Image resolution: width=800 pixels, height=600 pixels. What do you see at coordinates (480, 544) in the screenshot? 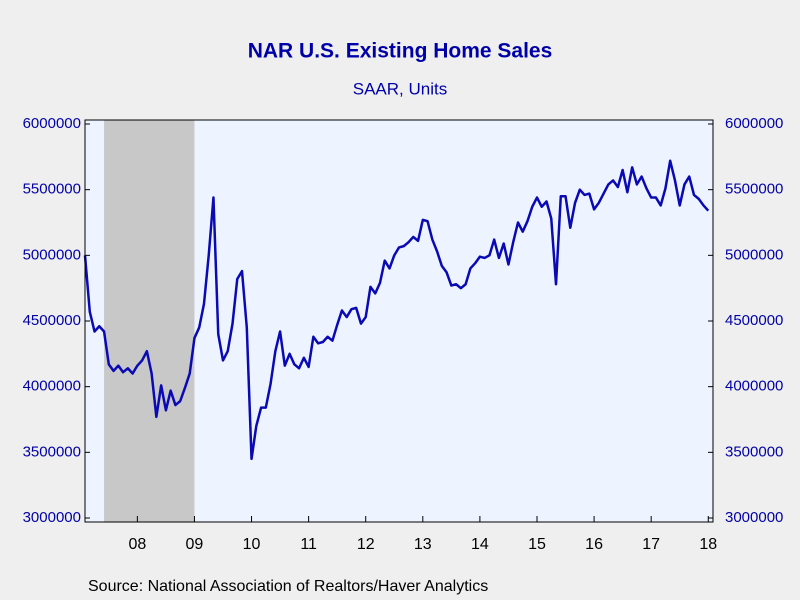
I see `x-tick-label: 14` at bounding box center [480, 544].